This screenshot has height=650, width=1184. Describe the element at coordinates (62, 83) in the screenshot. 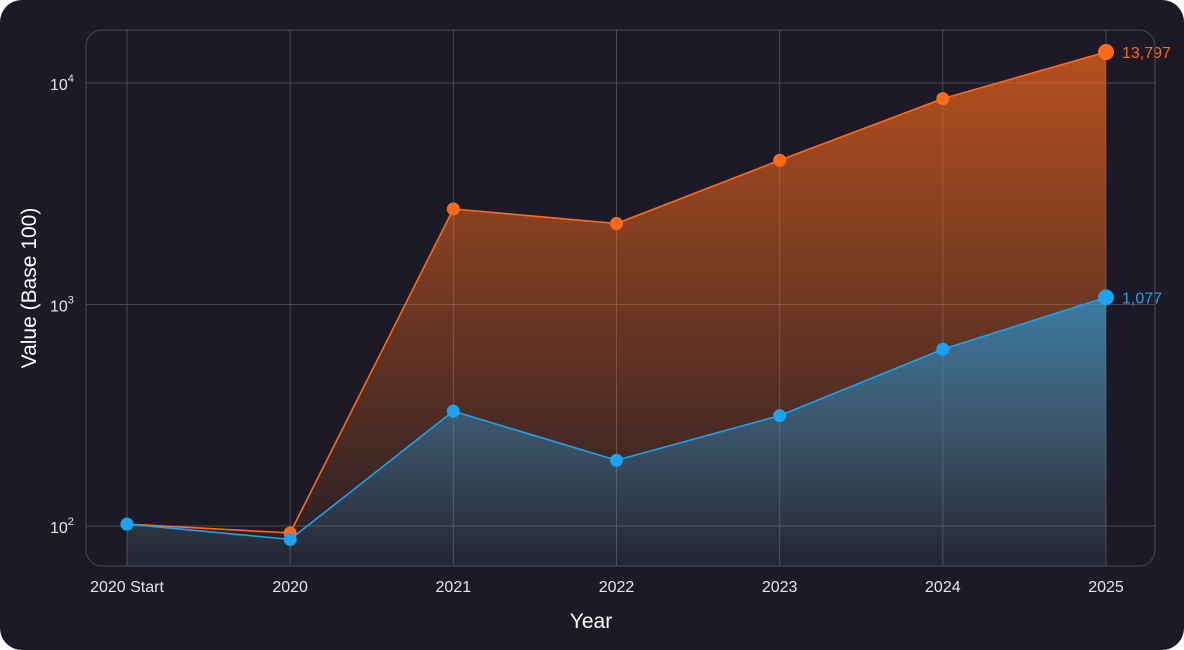

I see `y-tick-label: 10⁴` at that location.